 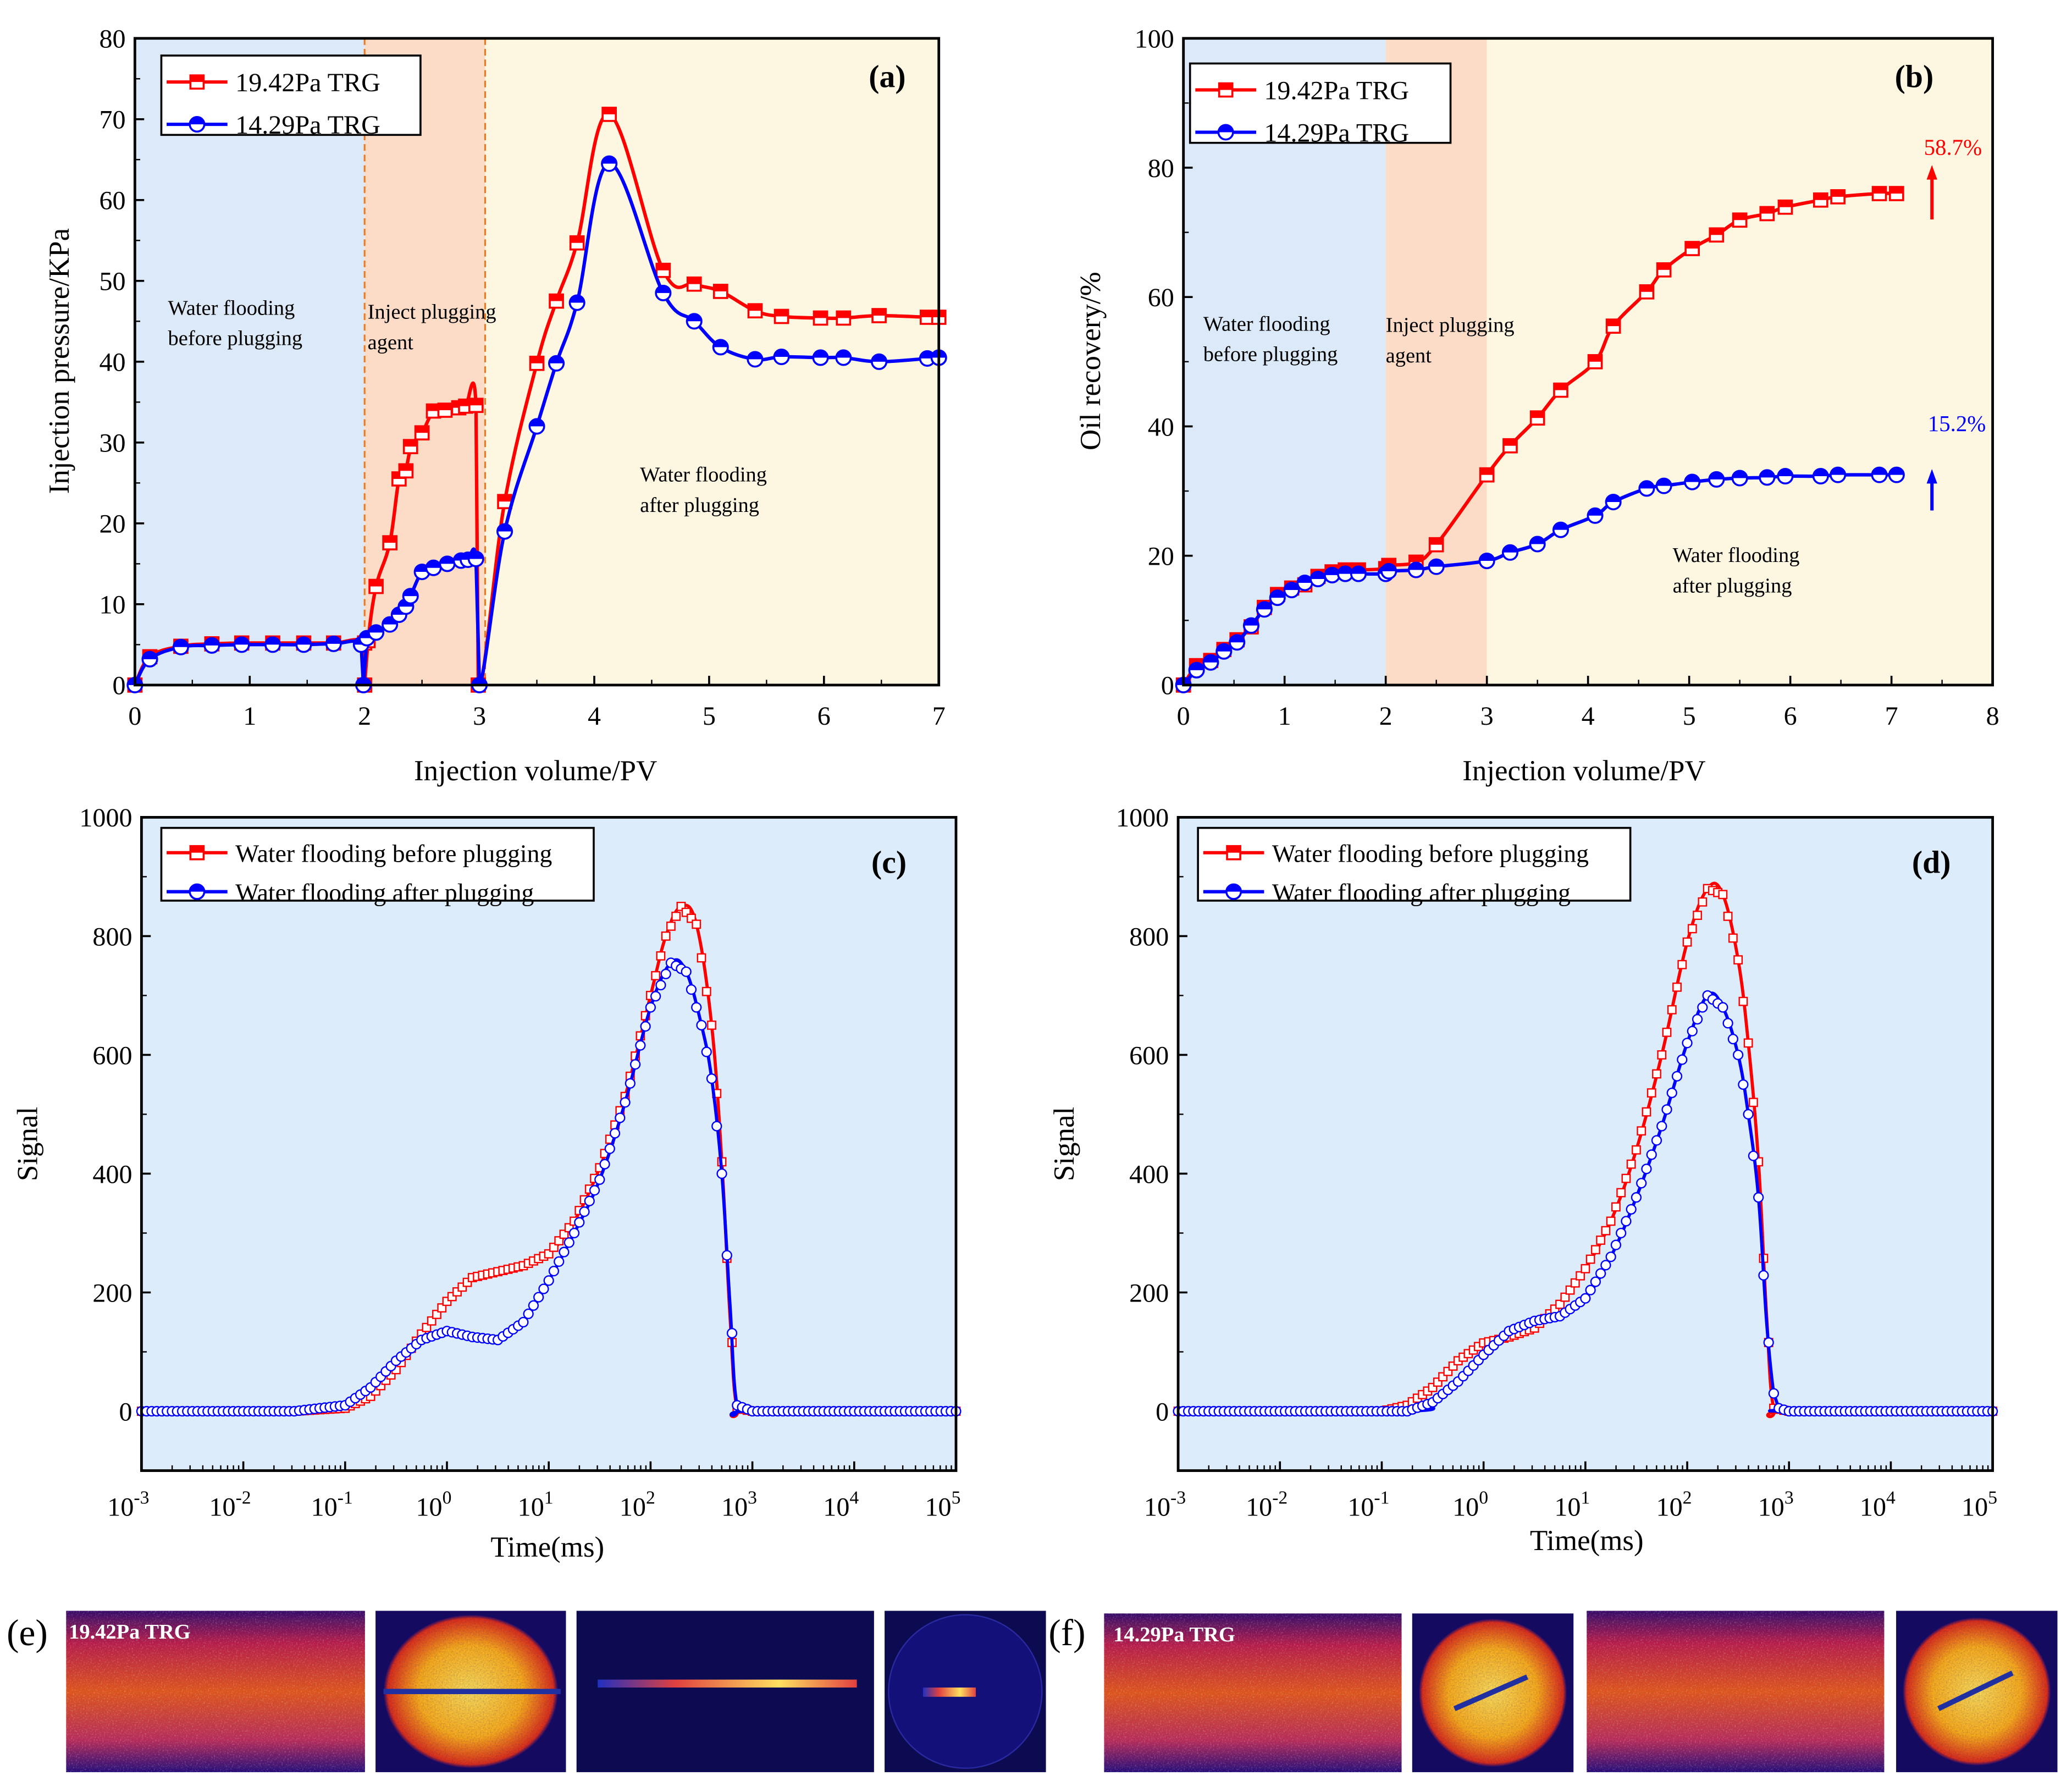 What do you see at coordinates (1336, 132) in the screenshot?
I see `legend-label: 14.29Pa TRG` at bounding box center [1336, 132].